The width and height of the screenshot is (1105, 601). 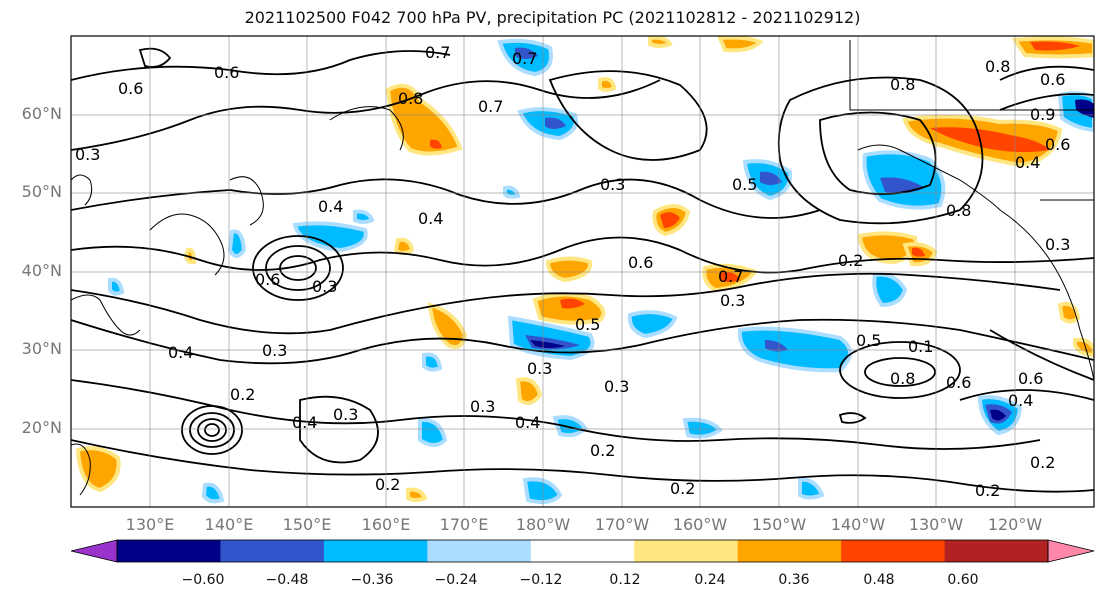 I want to click on colorbar-extension-high, so click(x=1071, y=551).